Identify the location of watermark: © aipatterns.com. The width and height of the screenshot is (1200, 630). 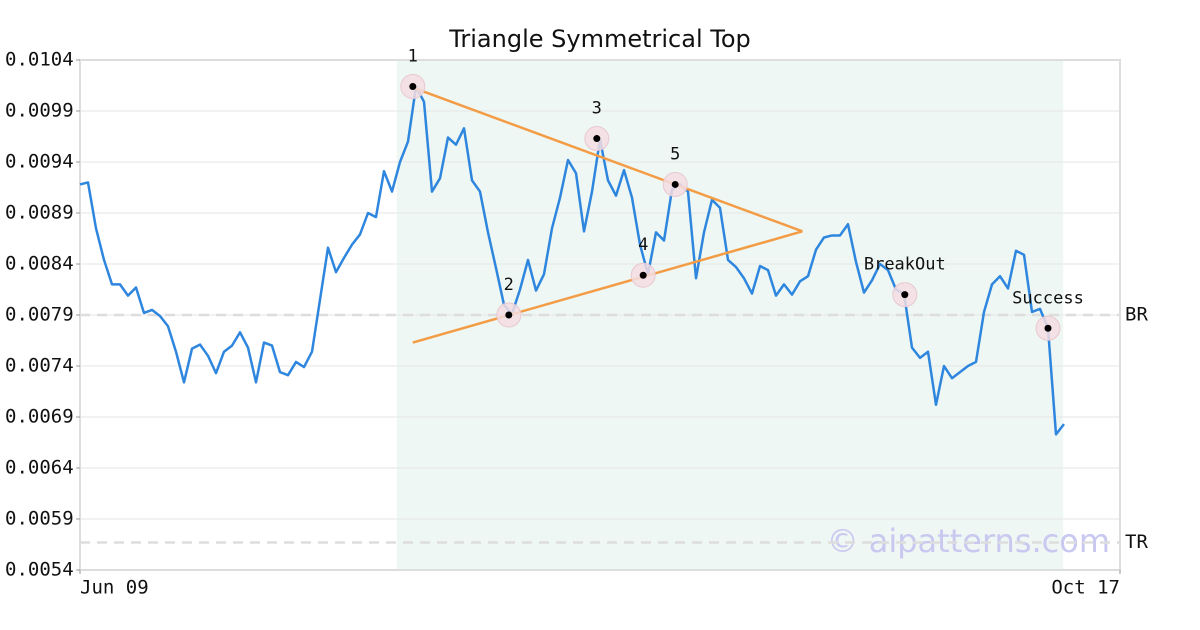
(968, 541).